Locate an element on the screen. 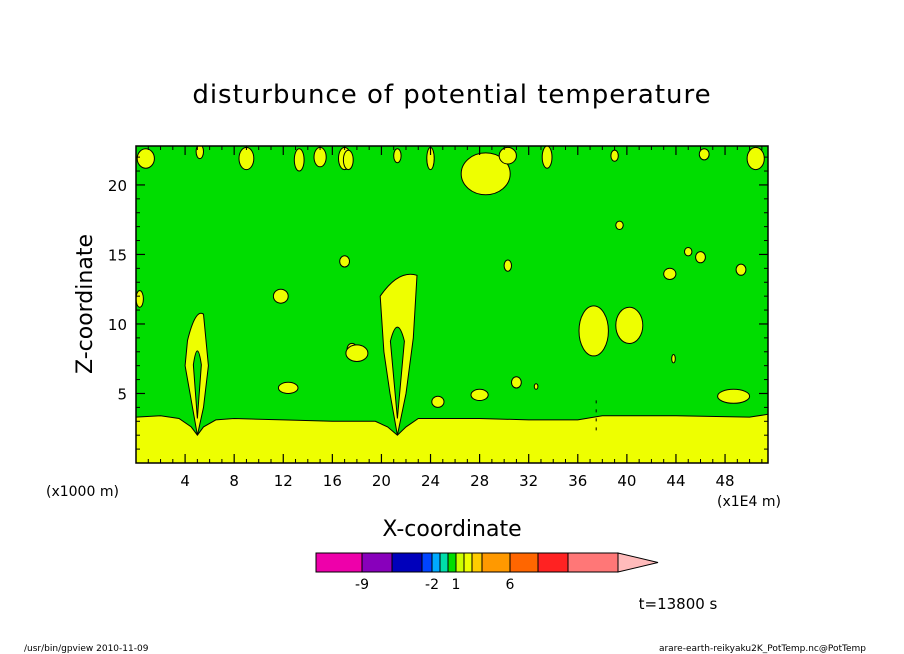 Image resolution: width=904 pixels, height=654 pixels. x-tick-label: 12 is located at coordinates (283, 481).